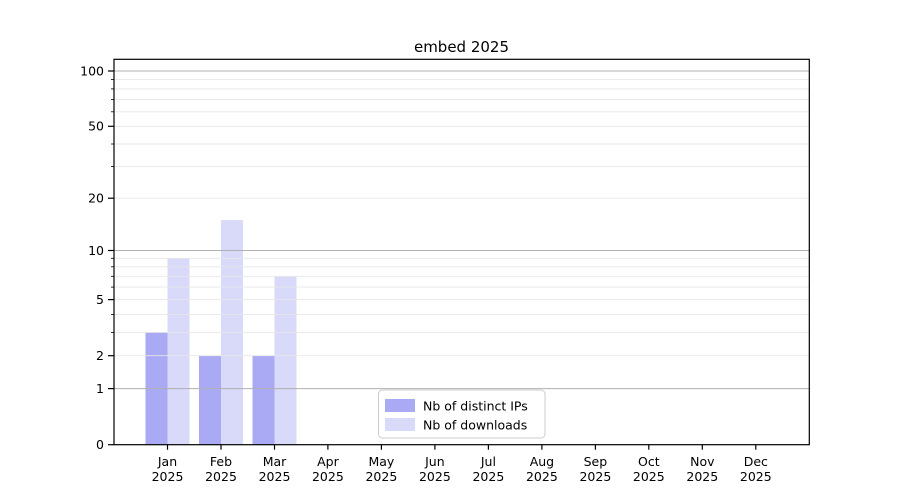 The width and height of the screenshot is (900, 504). Describe the element at coordinates (400, 424) in the screenshot. I see `legend-swatch-downloads` at that location.